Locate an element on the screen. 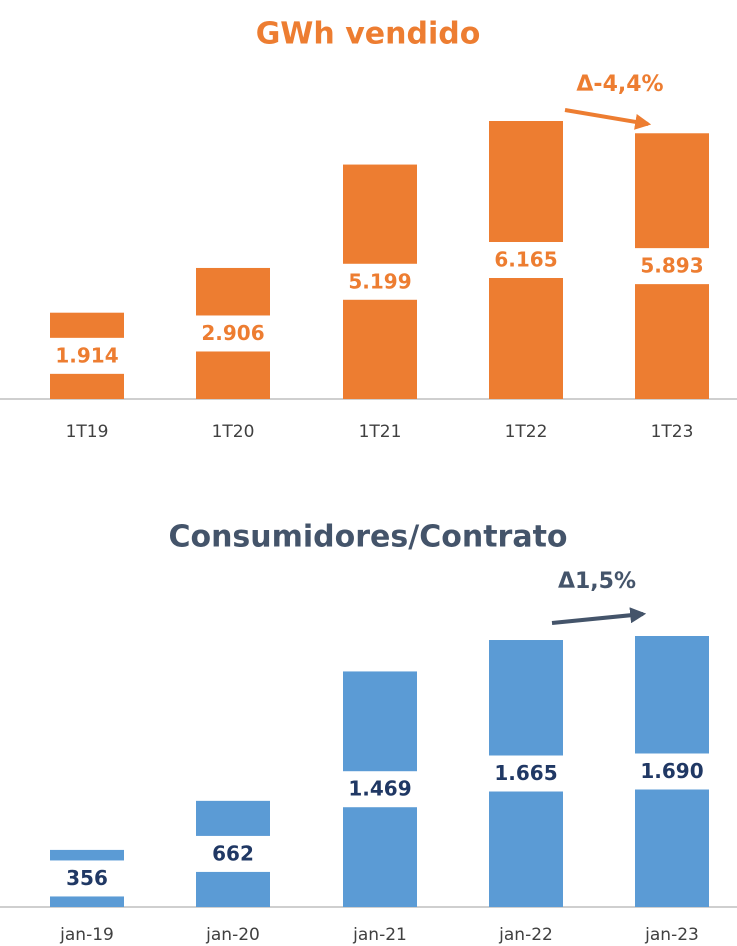 This screenshot has height=946, width=737. chart-title: GWh vendido is located at coordinates (368, 34).